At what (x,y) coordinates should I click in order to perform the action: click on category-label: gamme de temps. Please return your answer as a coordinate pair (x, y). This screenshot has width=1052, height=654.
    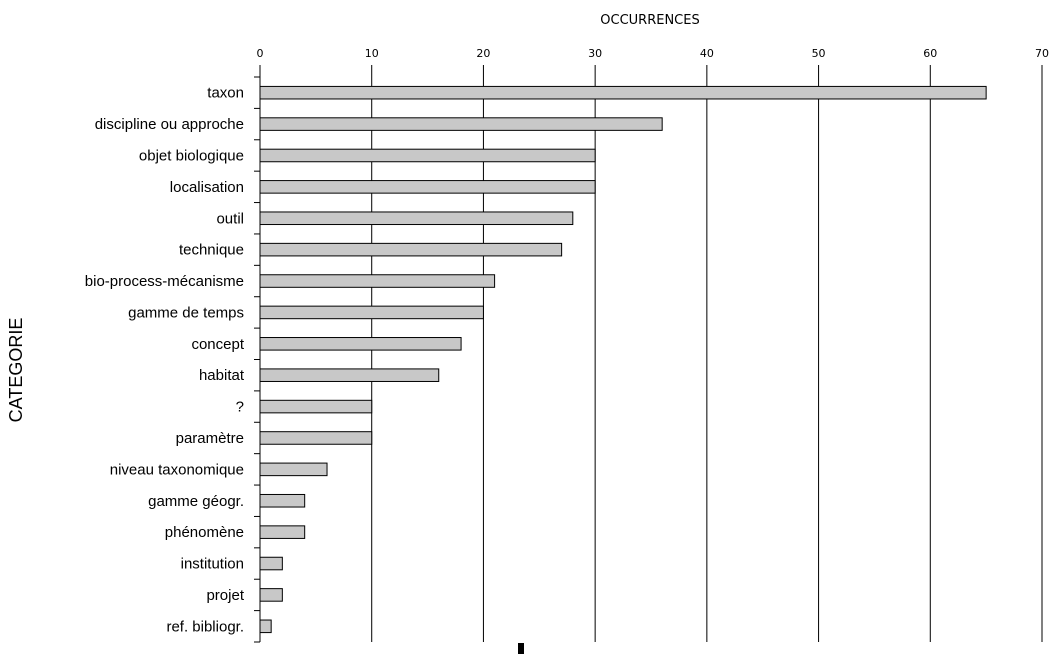
    Looking at the image, I should click on (186, 312).